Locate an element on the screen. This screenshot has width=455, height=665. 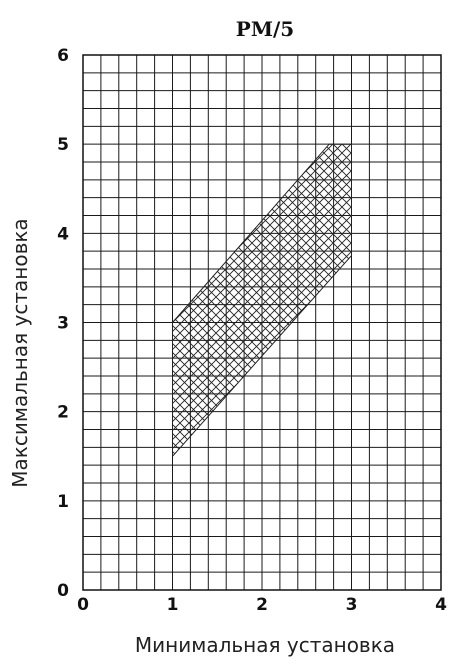
y-tick-labels: 0 1 2 3 4 5 6 is located at coordinates (63, 323).